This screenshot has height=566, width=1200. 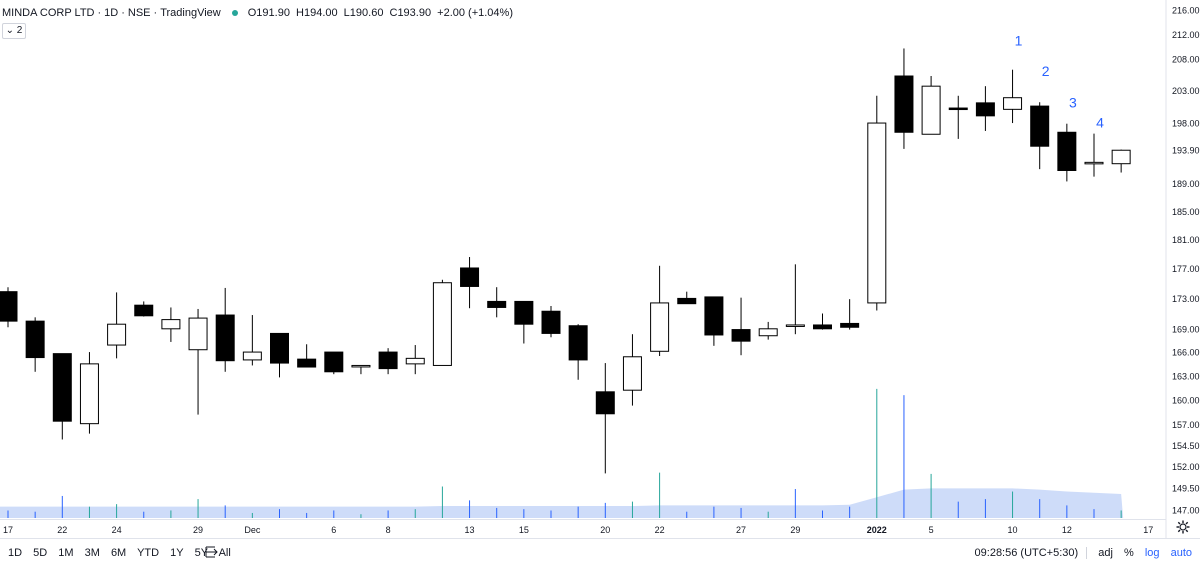 I want to click on price-tick-label: 166.00, so click(x=1186, y=353).